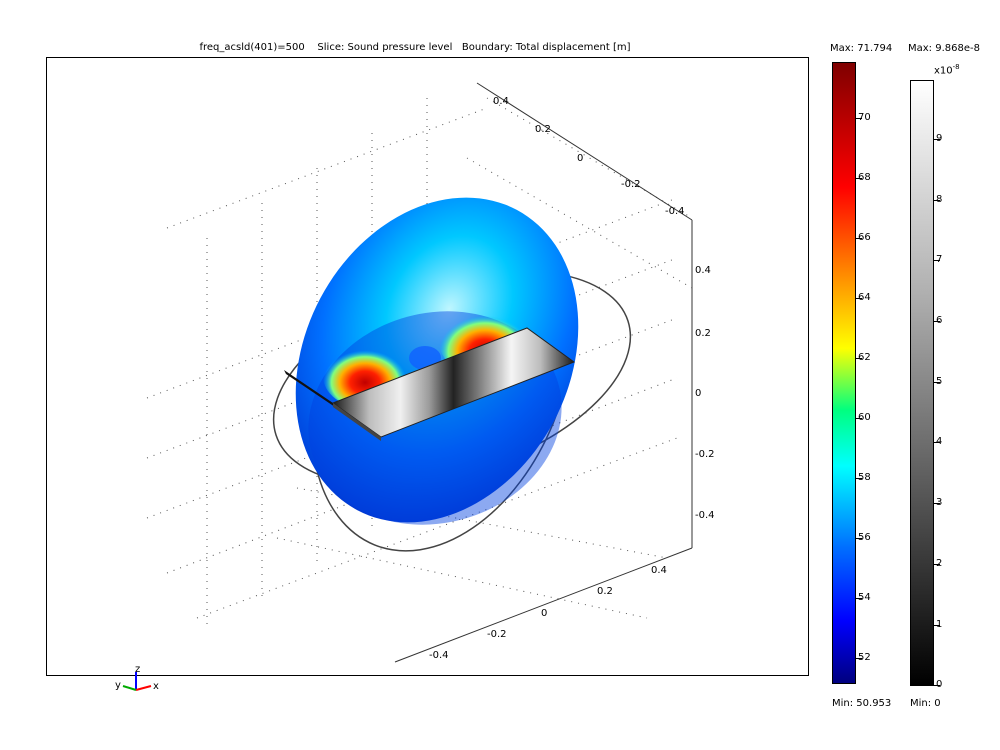  I want to click on disp-tick-1: 1, so click(939, 624).